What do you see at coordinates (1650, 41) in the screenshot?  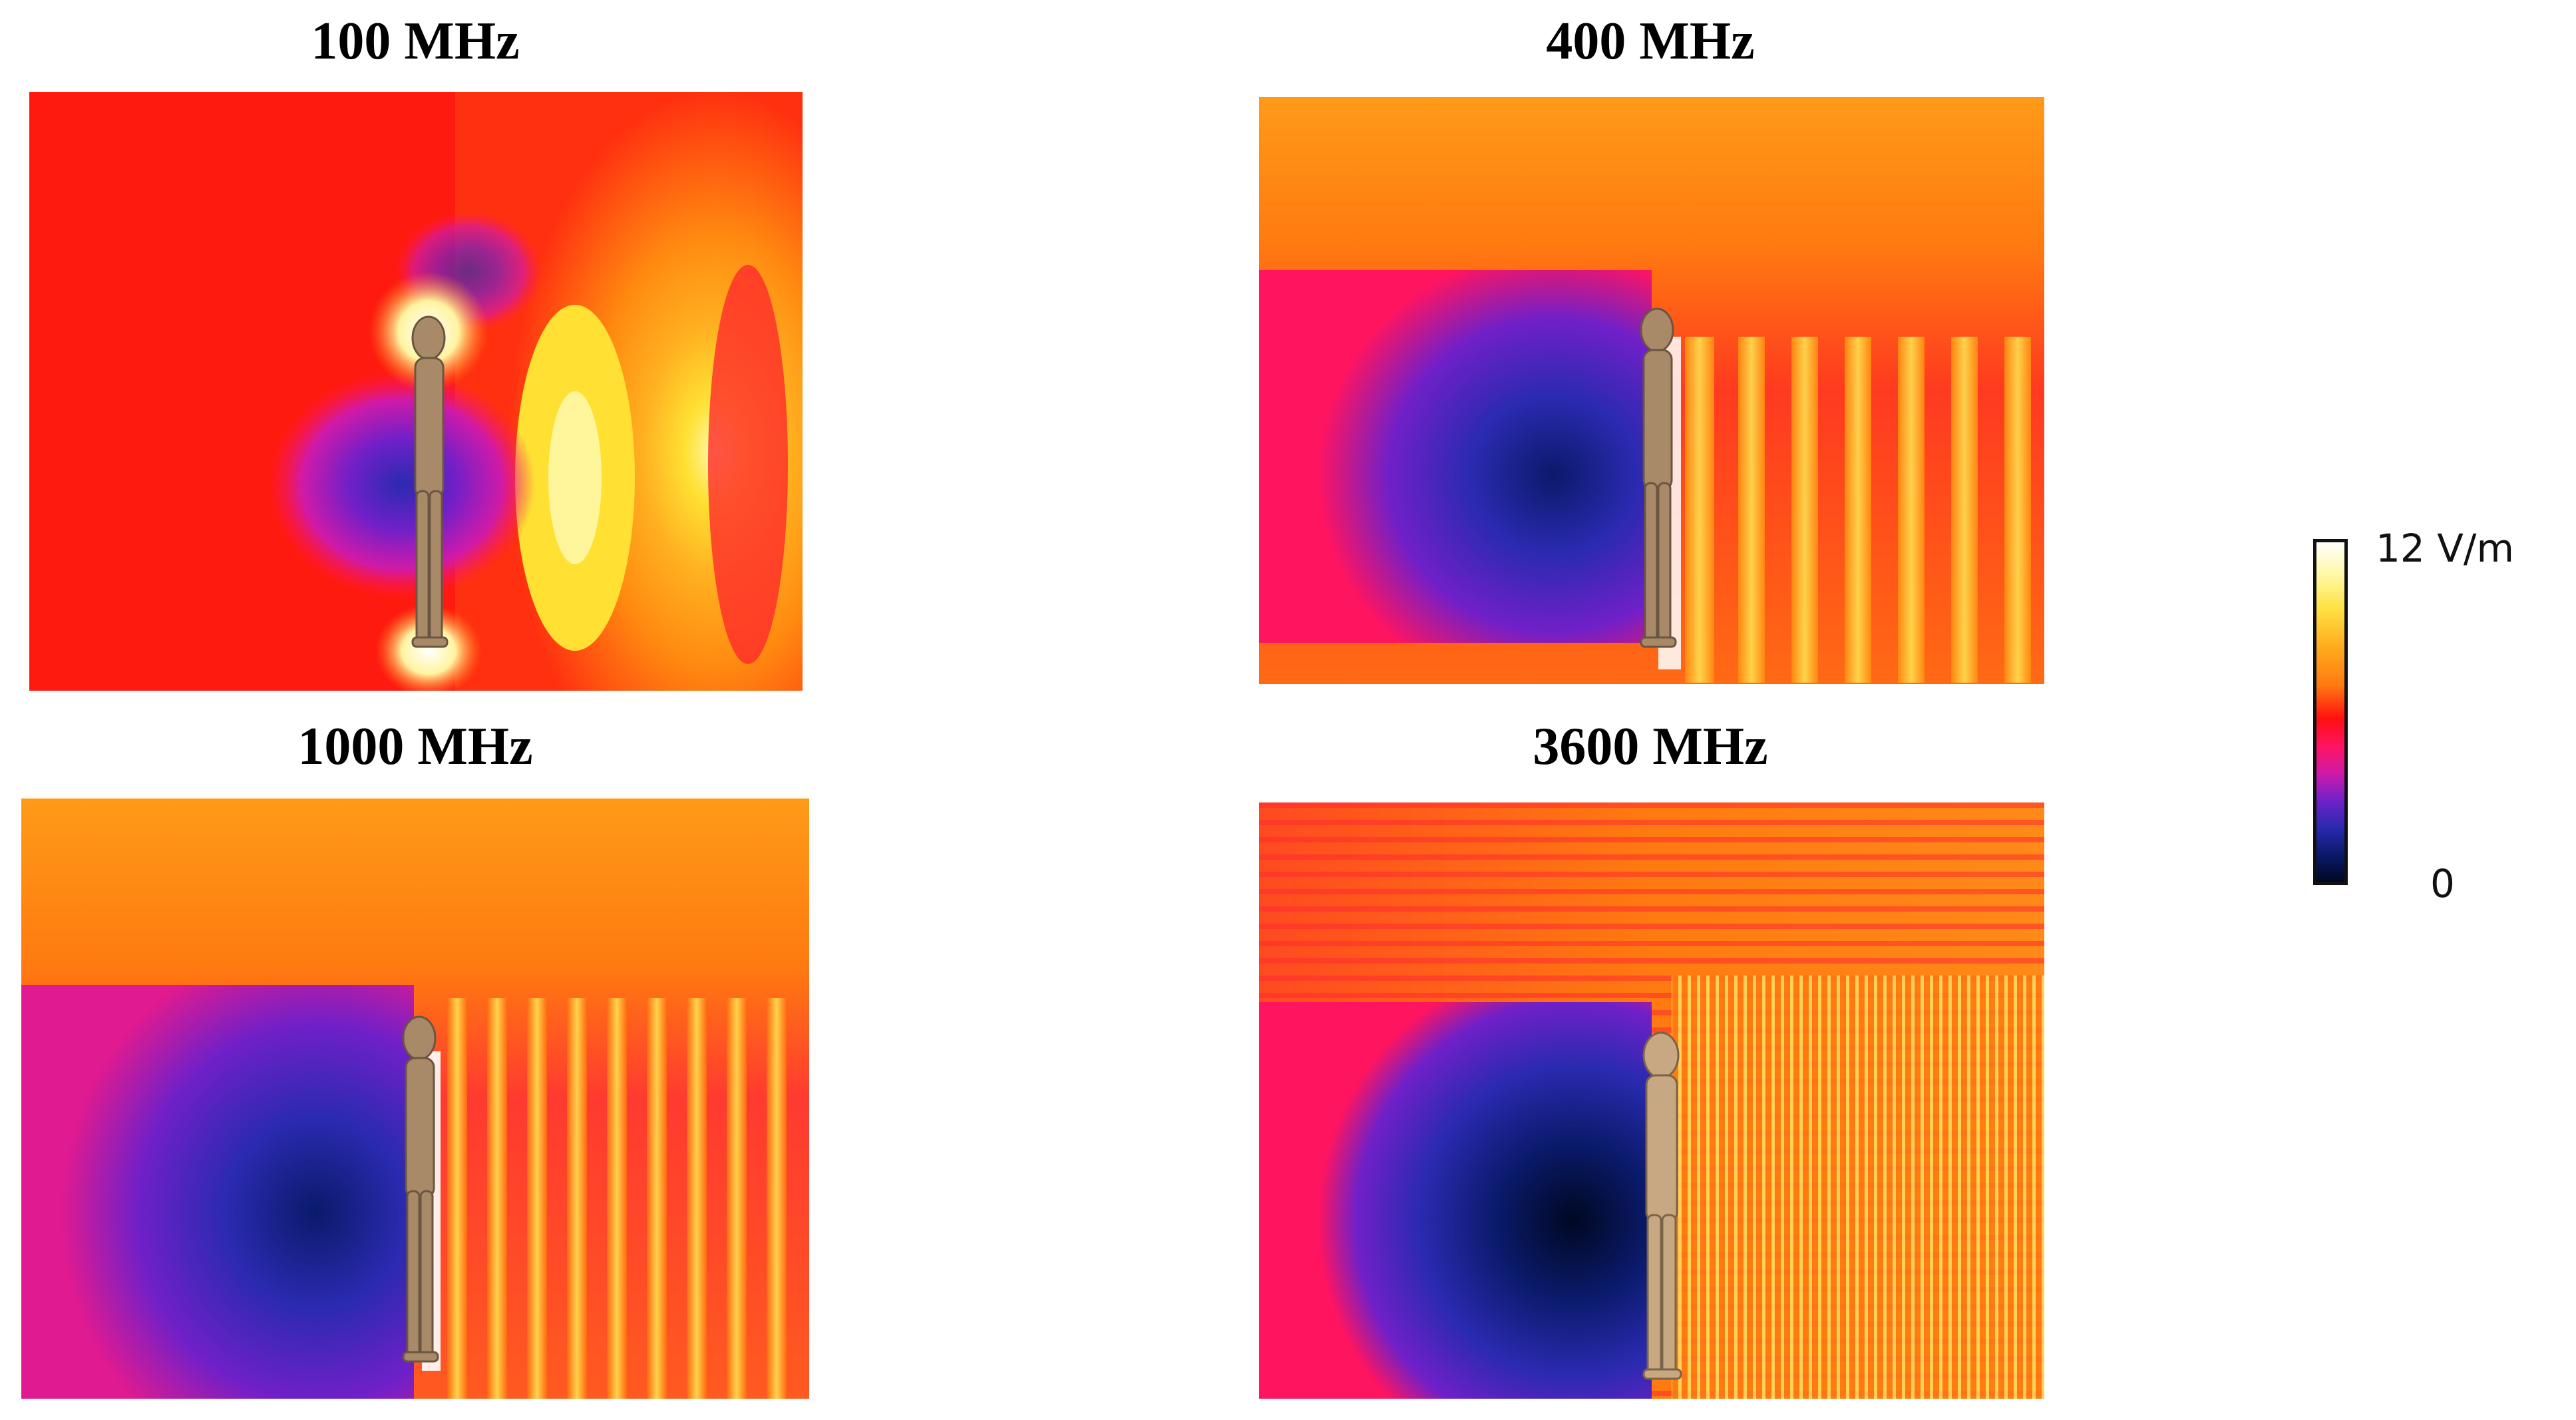 I see `panel-title-400mhz: 400 MHz` at bounding box center [1650, 41].